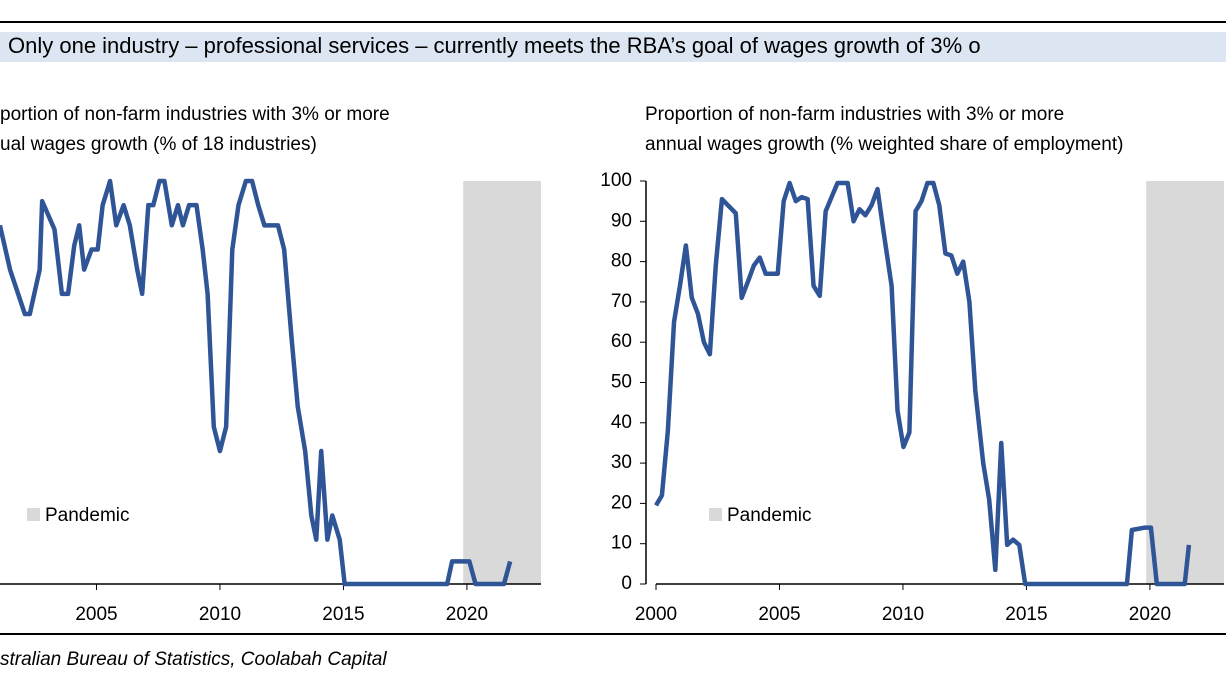  I want to click on y-tick-label: 70, so click(621, 301).